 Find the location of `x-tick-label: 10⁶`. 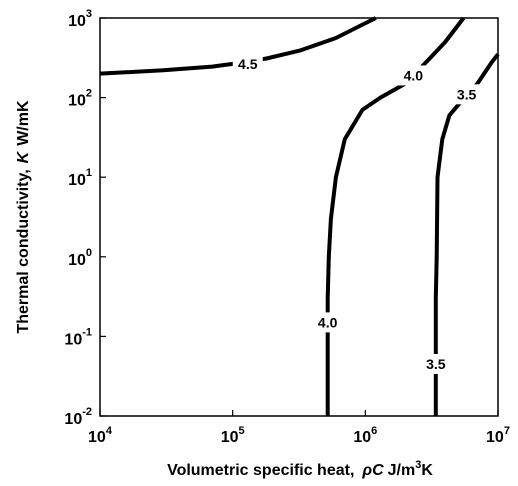

x-tick-label: 10⁶ is located at coordinates (365, 435).